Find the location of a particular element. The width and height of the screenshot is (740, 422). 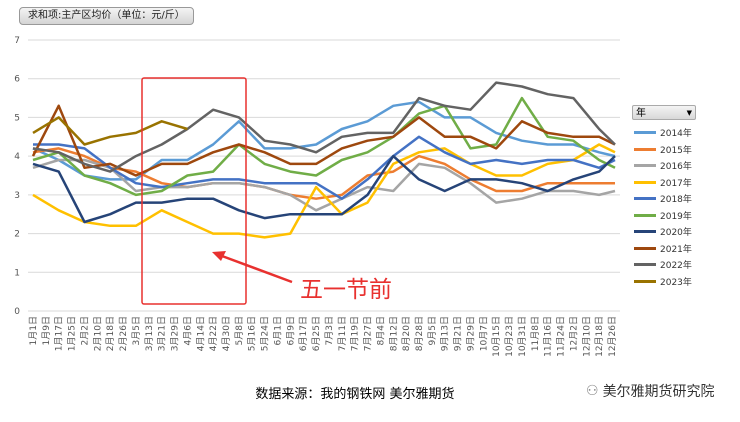

x-tick-label: 8月20日 is located at coordinates (406, 333).